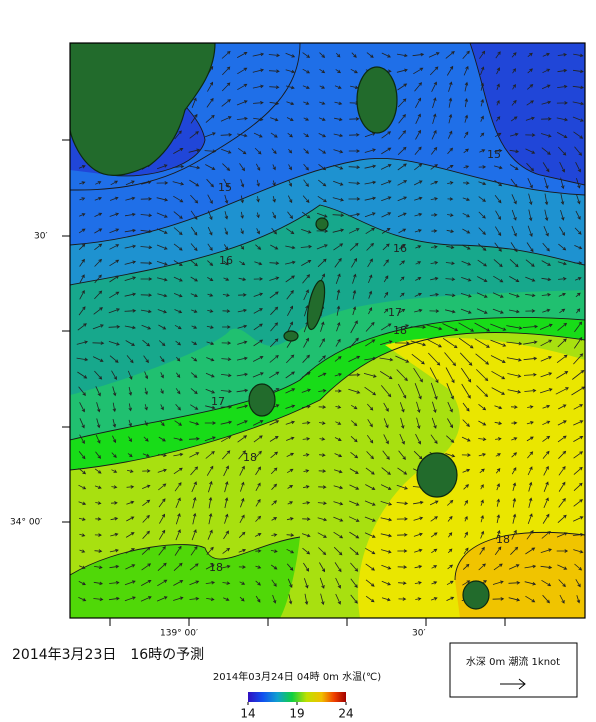  I want to click on cold-water, so click(527, 114).